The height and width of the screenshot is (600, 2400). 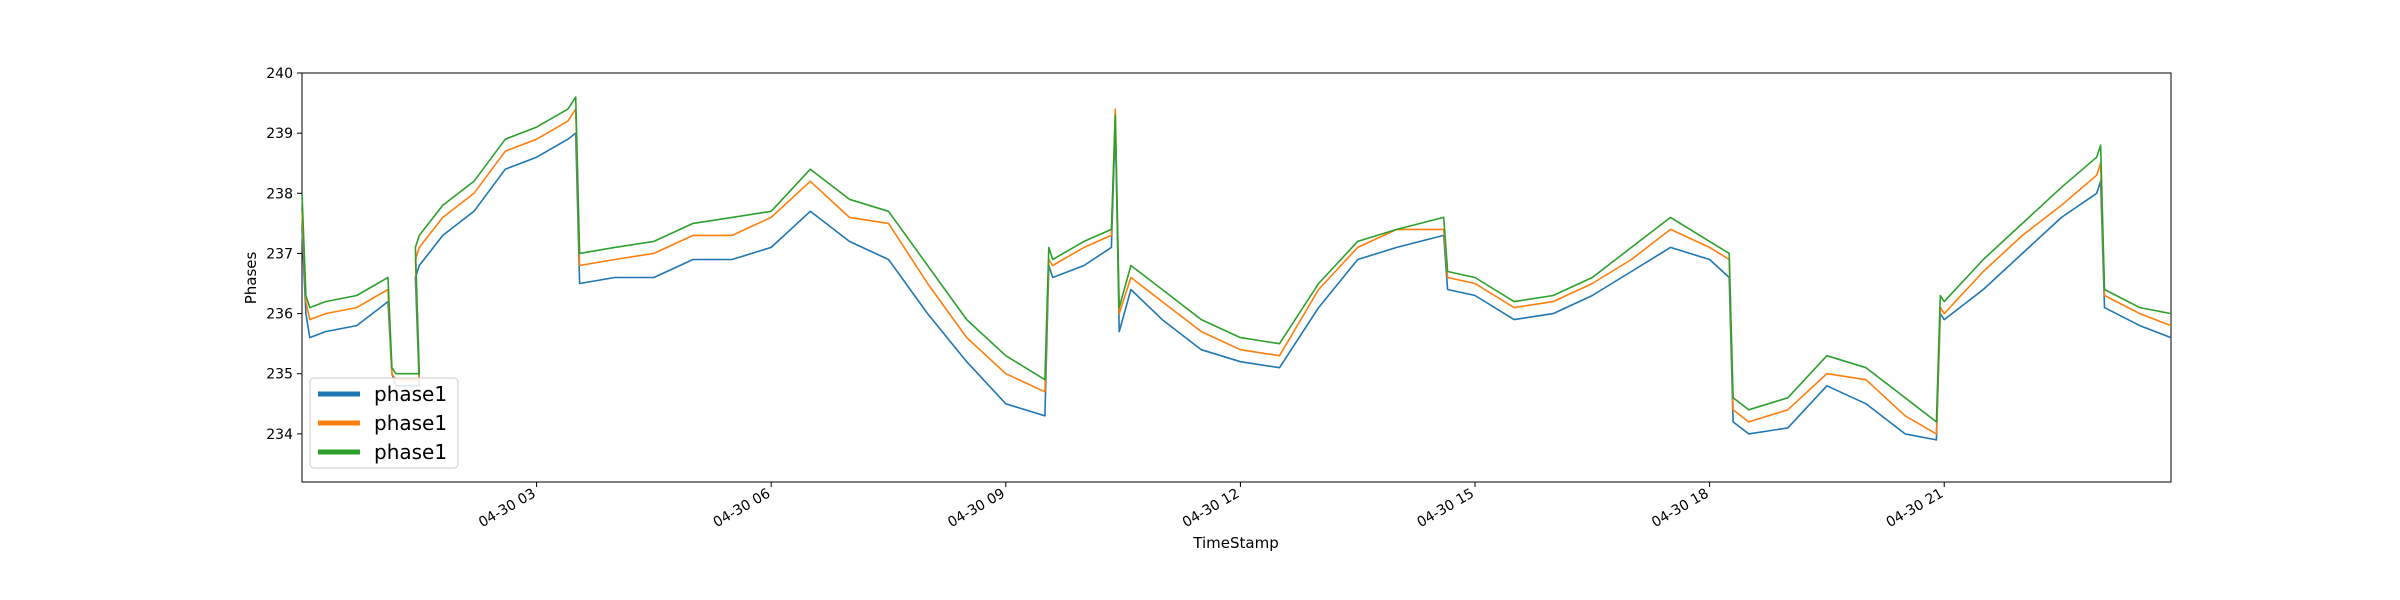 I want to click on y-tick-label: 237, so click(x=279, y=254).